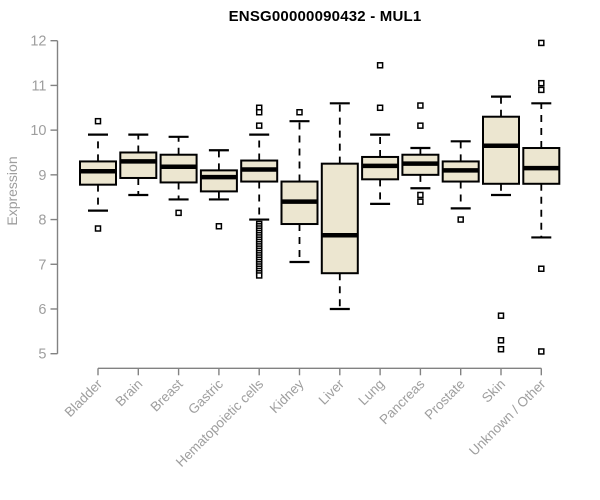 Image resolution: width=600 pixels, height=500 pixels. What do you see at coordinates (371, 392) in the screenshot?
I see `x-label-lung: Lung` at bounding box center [371, 392].